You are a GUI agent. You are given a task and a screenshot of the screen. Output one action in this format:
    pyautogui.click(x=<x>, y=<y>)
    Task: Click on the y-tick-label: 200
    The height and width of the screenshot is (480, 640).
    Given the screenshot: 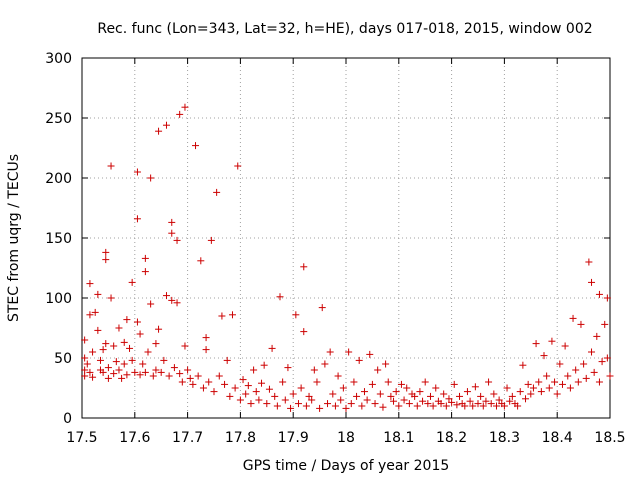 What is the action you would take?
    pyautogui.click(x=58, y=179)
    